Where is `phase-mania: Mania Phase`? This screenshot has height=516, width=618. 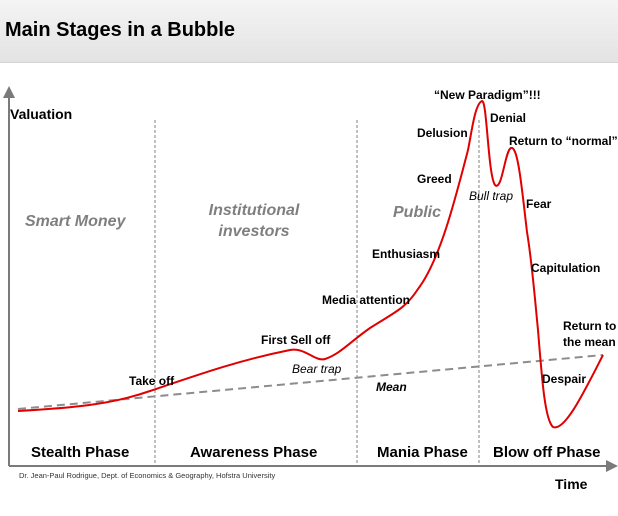
phase-mania: Mania Phase is located at coordinates (422, 452).